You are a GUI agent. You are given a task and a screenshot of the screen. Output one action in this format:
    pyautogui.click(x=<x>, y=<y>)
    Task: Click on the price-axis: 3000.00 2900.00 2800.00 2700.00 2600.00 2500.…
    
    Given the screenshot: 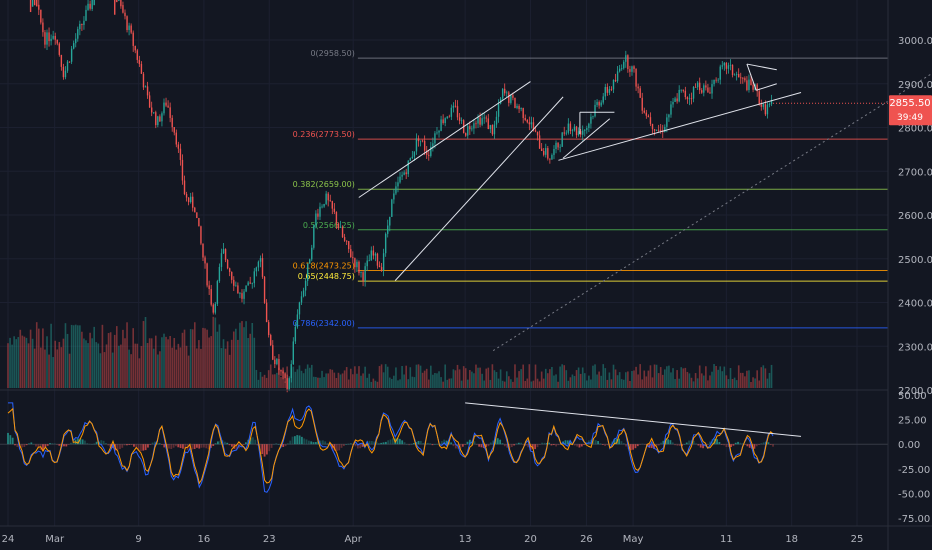 What is the action you would take?
    pyautogui.click(x=915, y=216)
    